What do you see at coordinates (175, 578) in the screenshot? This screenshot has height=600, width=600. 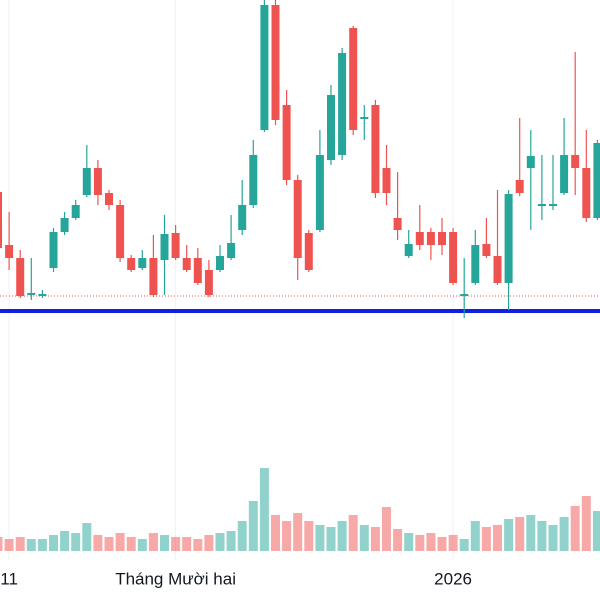 I see `x-tick-label: Tháng Mười hai` at bounding box center [175, 578].